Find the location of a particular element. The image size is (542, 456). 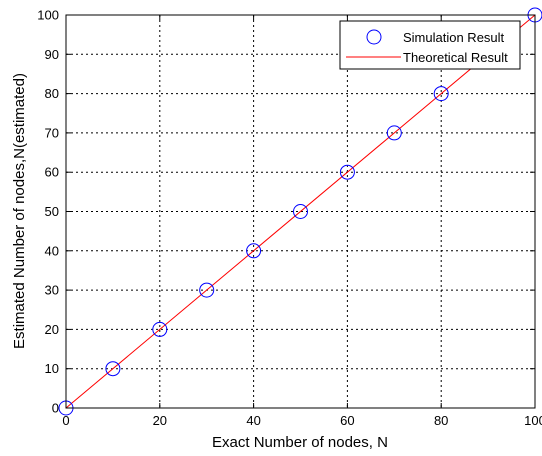

x-tick-label: 20 is located at coordinates (160, 420).